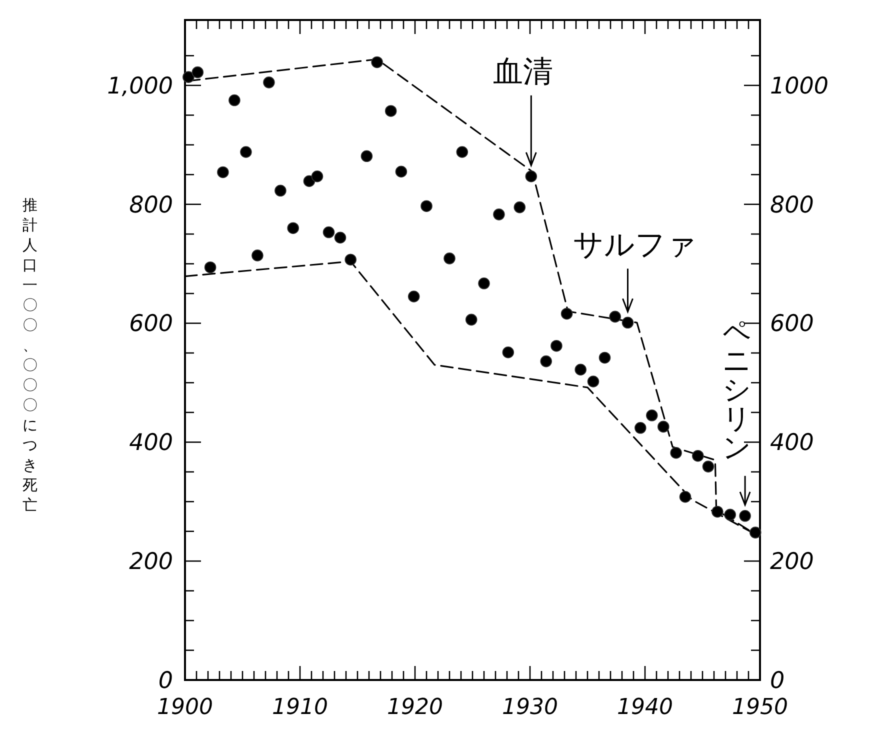 This screenshot has height=742, width=872. I want to click on y2-tick-label: 600, so click(792, 324).